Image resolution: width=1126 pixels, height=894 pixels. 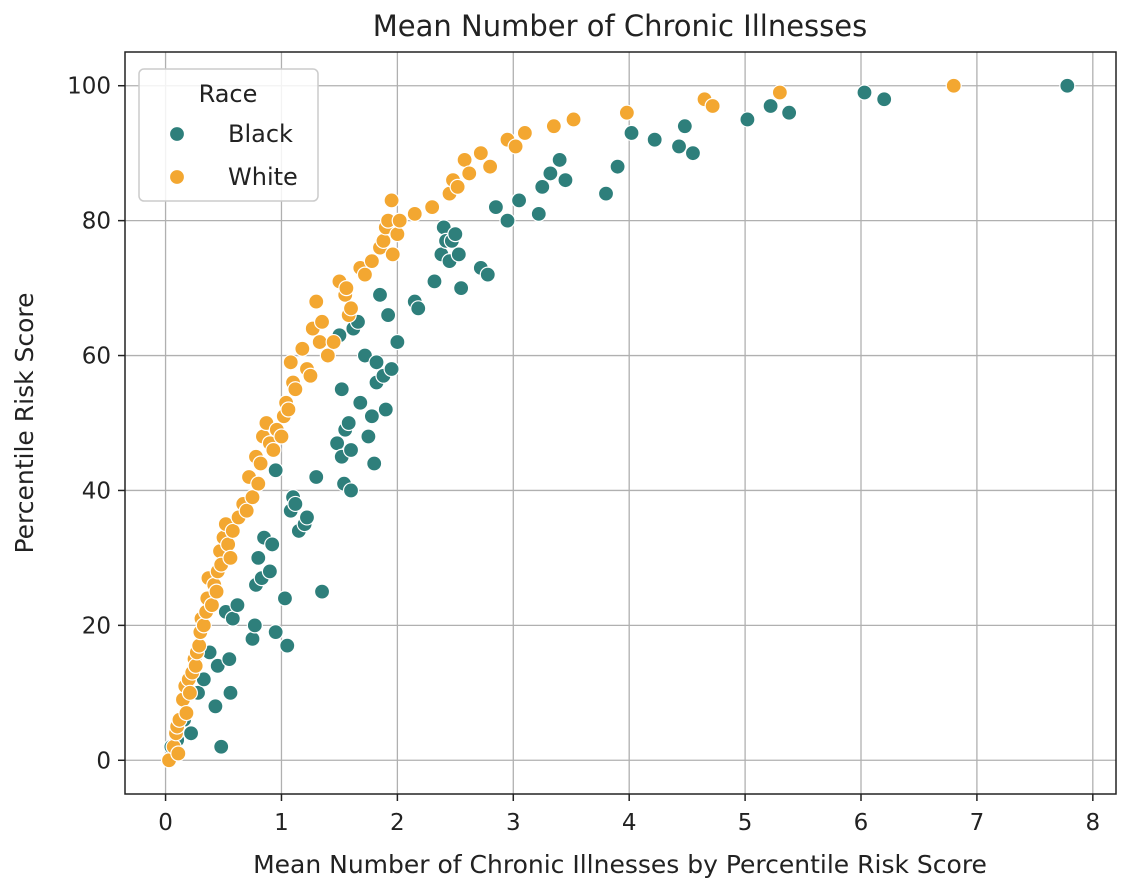 What do you see at coordinates (228, 94) in the screenshot?
I see `legend-title: Race` at bounding box center [228, 94].